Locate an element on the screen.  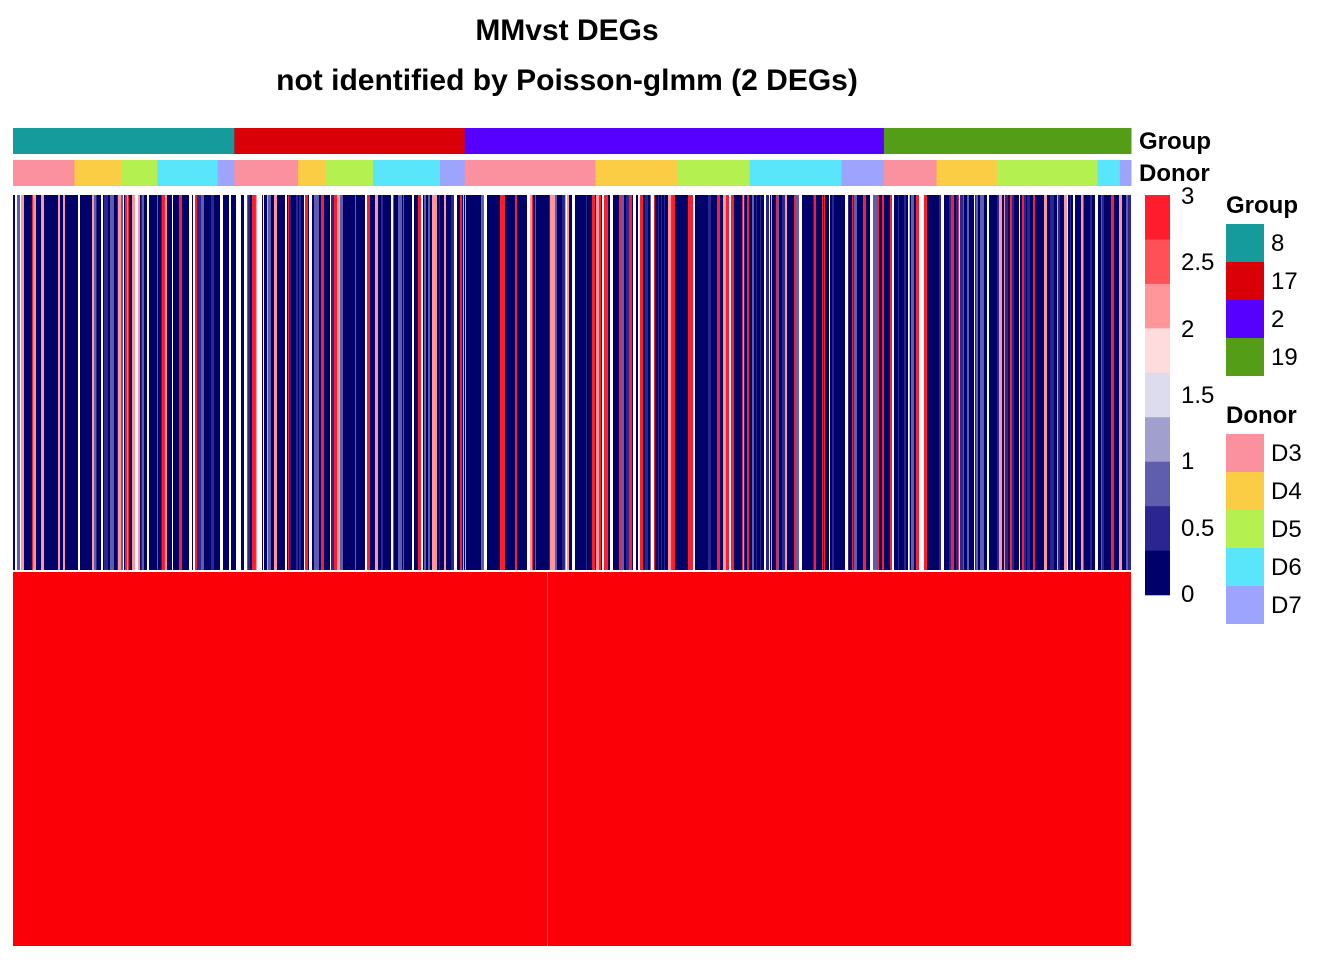
color-scale-step is located at coordinates (1157, 306).